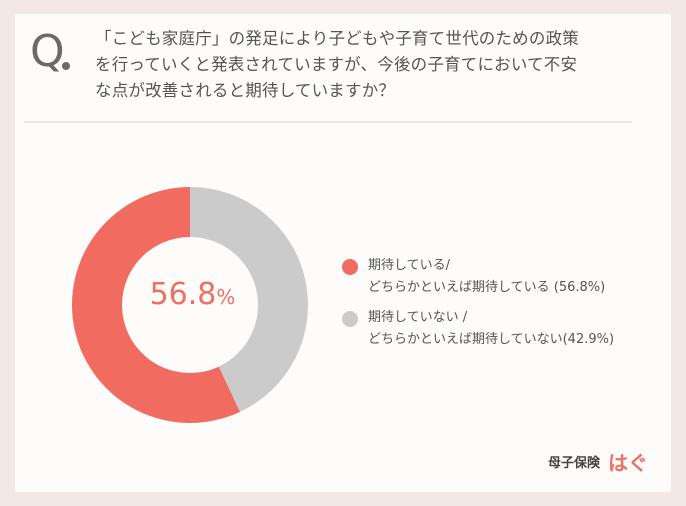 The width and height of the screenshot is (686, 506). I want to click on center-value: 56.8%, so click(192, 295).